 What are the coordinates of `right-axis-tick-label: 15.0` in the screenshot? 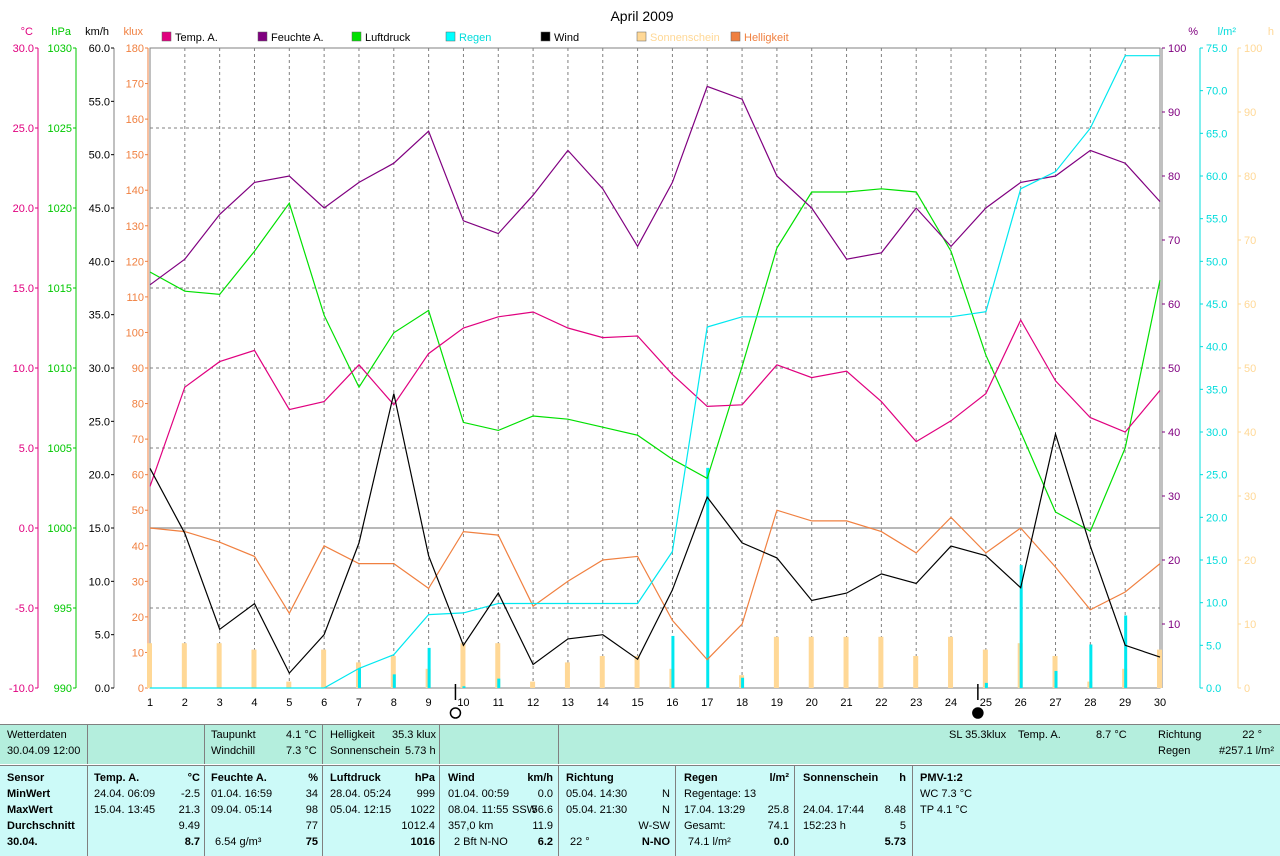 It's located at (1216, 561).